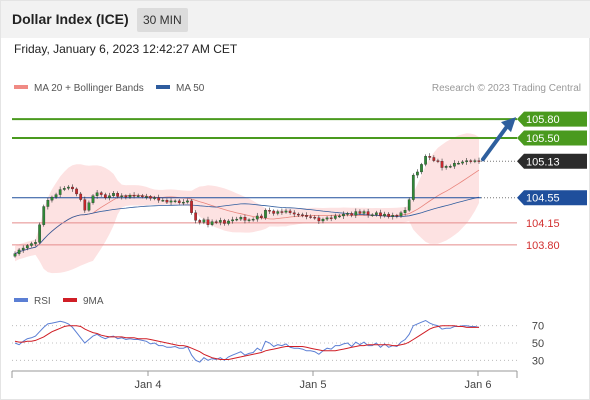 The image size is (590, 400). I want to click on credit-text: Research © 2023 Trading Central, so click(506, 88).